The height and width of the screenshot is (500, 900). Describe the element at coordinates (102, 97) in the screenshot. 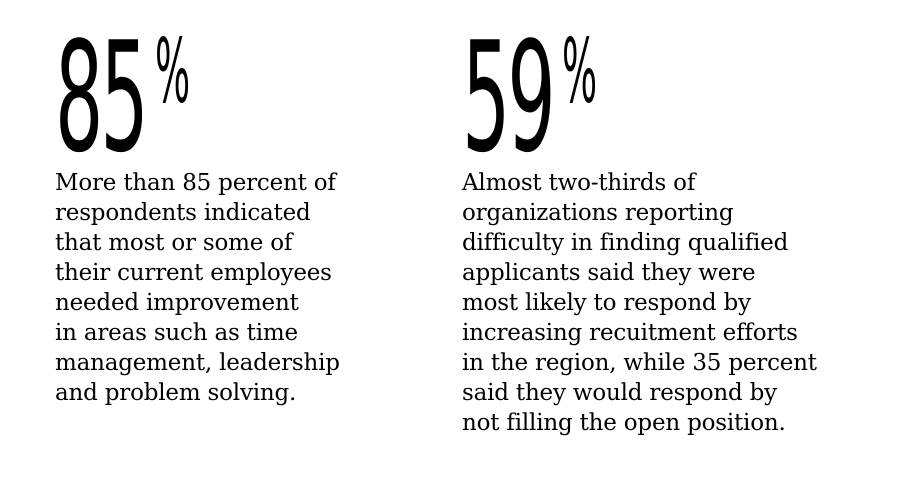

I see `stat-number: 85` at that location.